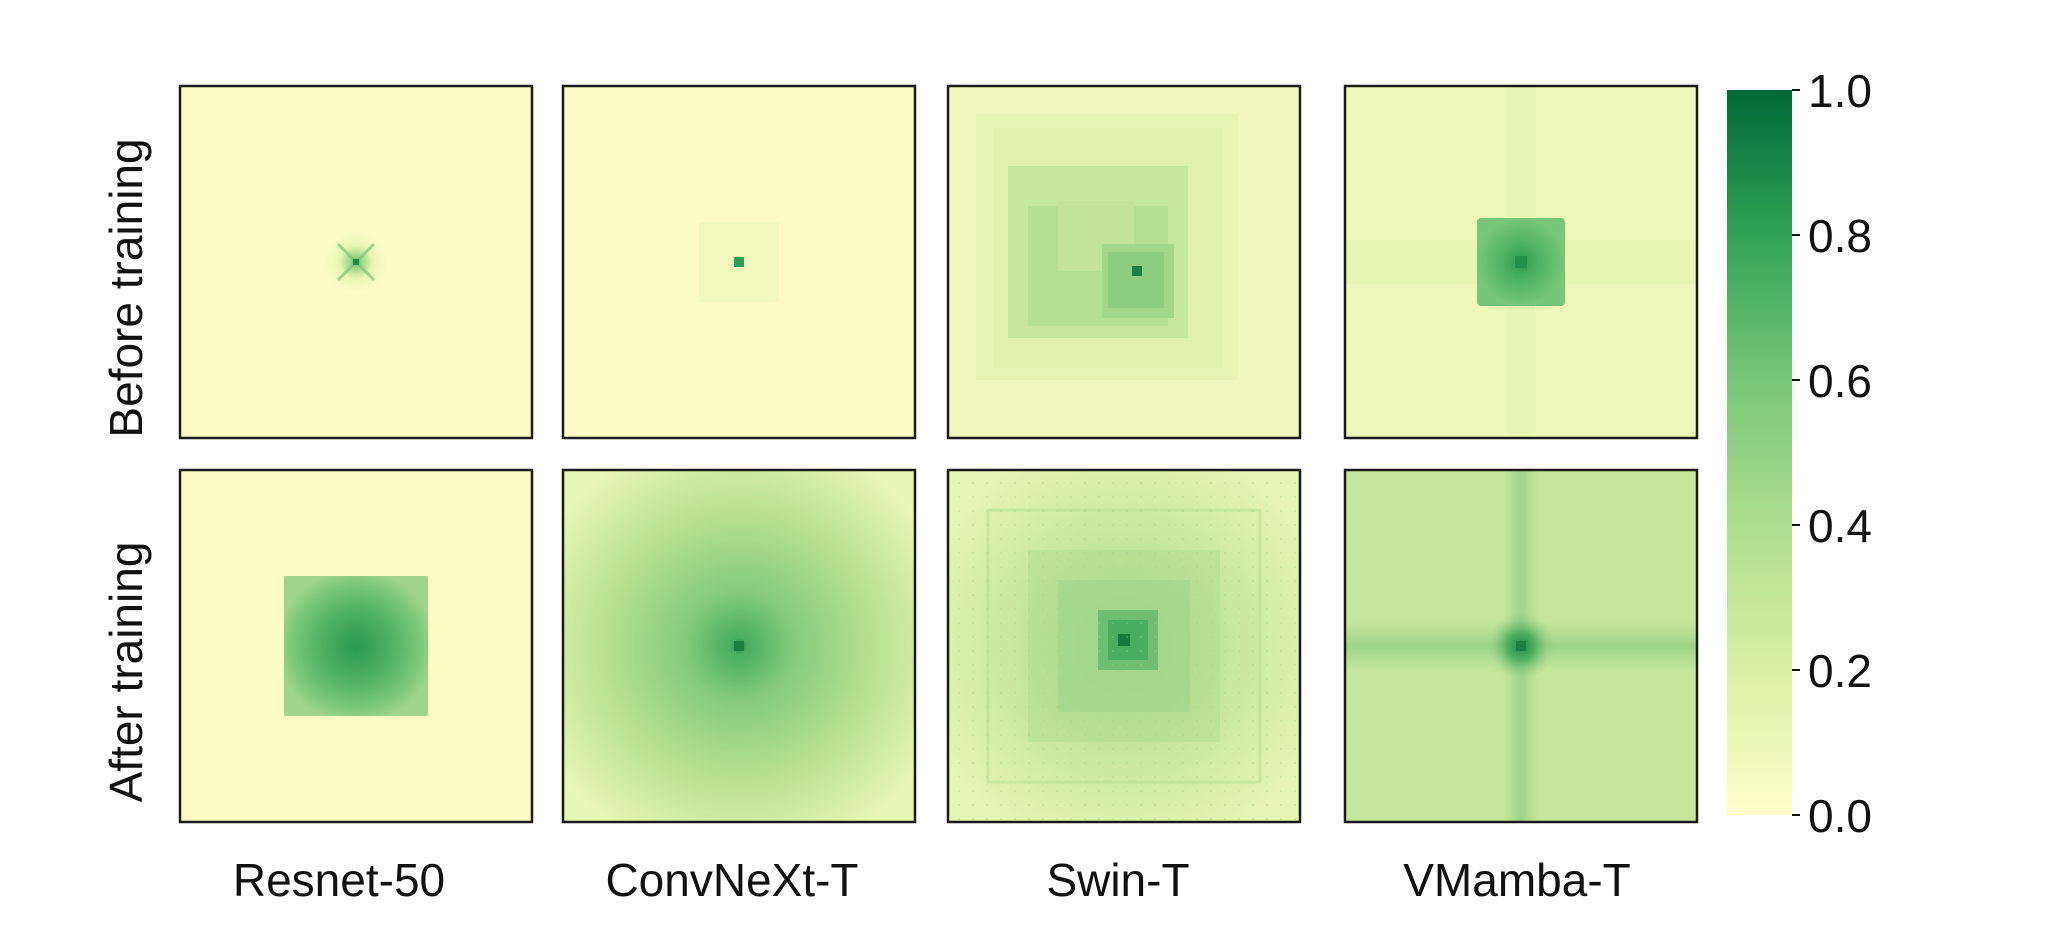  Describe the element at coordinates (339, 880) in the screenshot. I see `column-label-resnet: Resnet-50` at that location.